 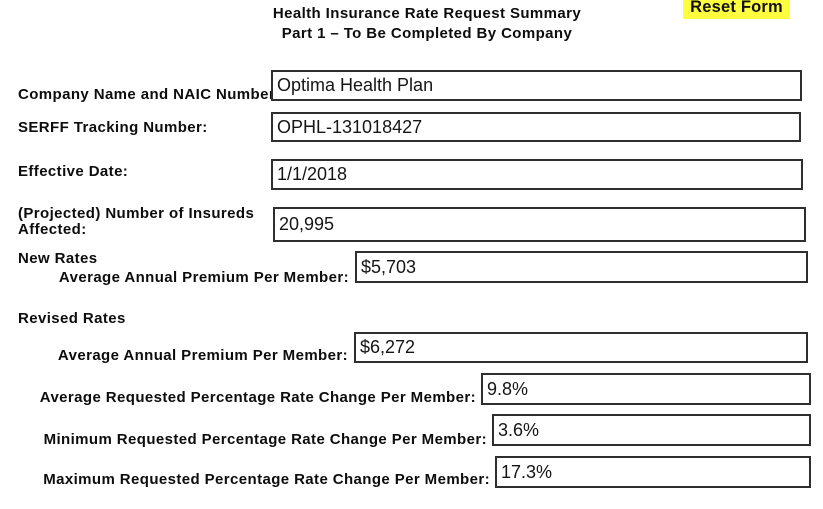 What do you see at coordinates (653, 472) in the screenshot?
I see `maximum-rate-change-input` at bounding box center [653, 472].